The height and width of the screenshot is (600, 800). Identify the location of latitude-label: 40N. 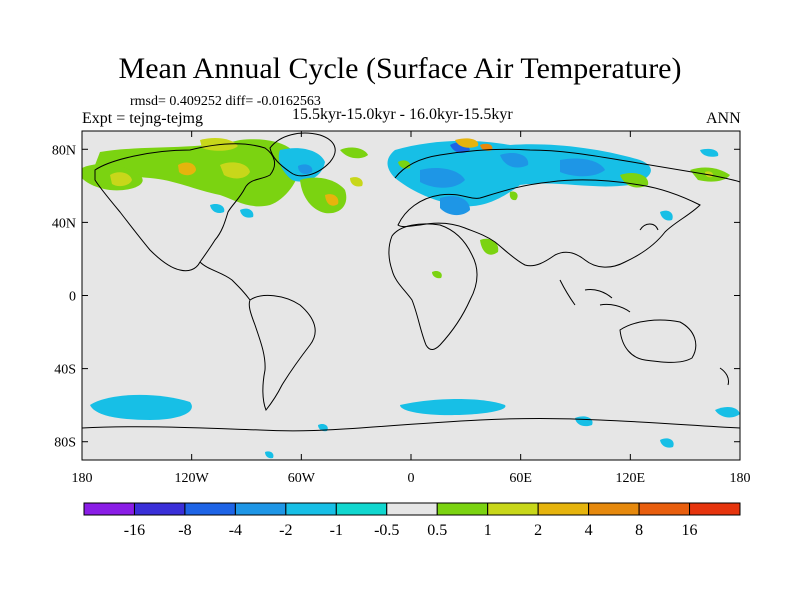
(64, 223).